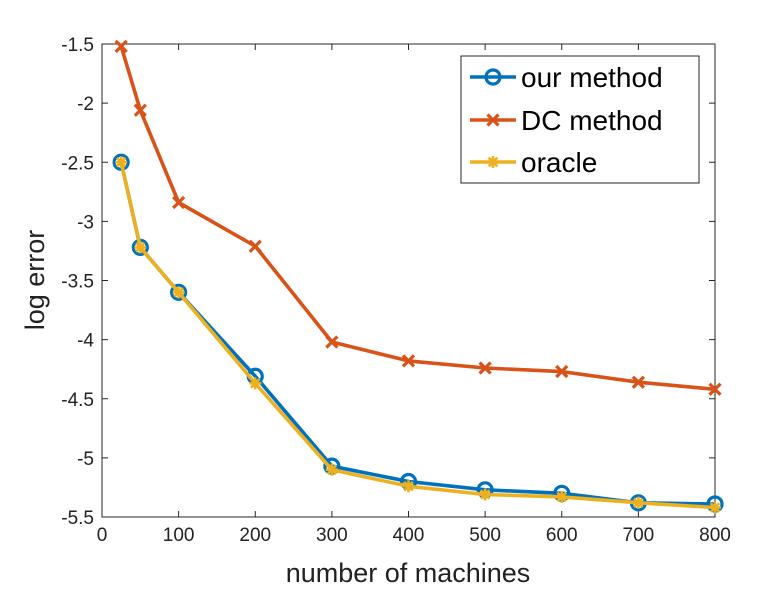 This screenshot has height=593, width=784. What do you see at coordinates (35, 280) in the screenshot?
I see `y-axis-title: log error` at bounding box center [35, 280].